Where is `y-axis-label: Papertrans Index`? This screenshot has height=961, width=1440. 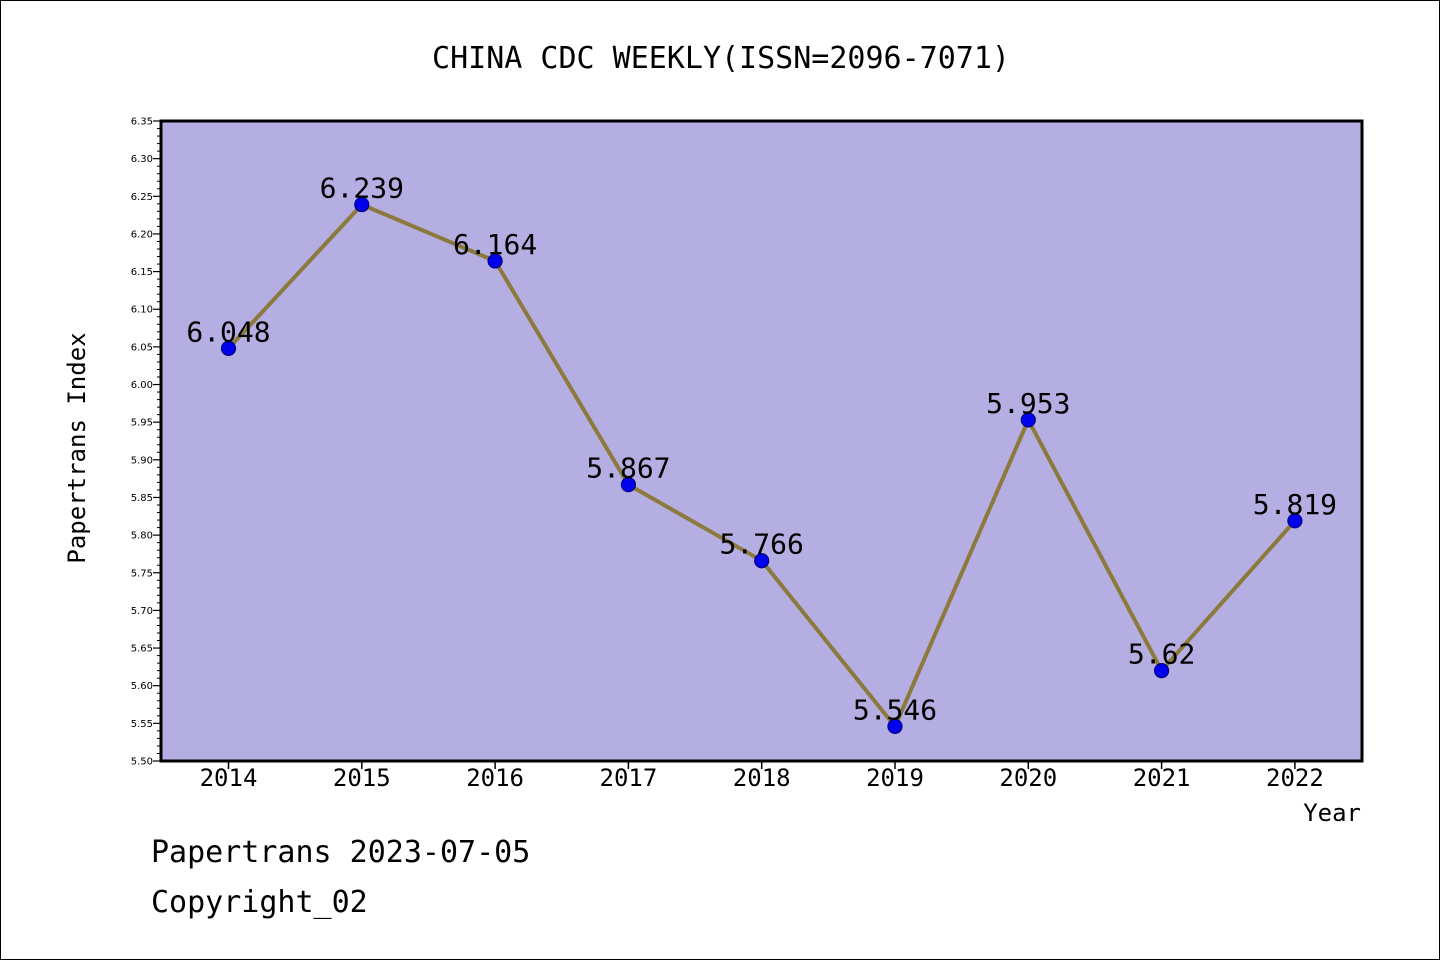 y-axis-label: Papertrans Index is located at coordinates (77, 447).